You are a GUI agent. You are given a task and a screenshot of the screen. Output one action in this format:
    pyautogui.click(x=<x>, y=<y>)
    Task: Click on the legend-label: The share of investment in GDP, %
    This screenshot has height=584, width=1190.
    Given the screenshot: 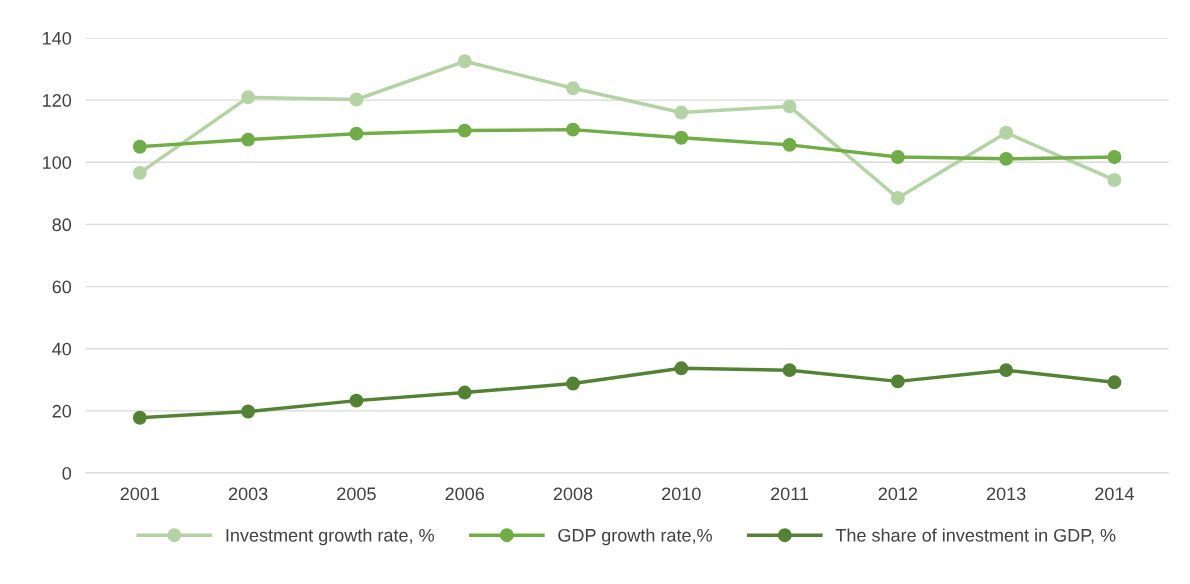 What is the action you would take?
    pyautogui.click(x=975, y=536)
    